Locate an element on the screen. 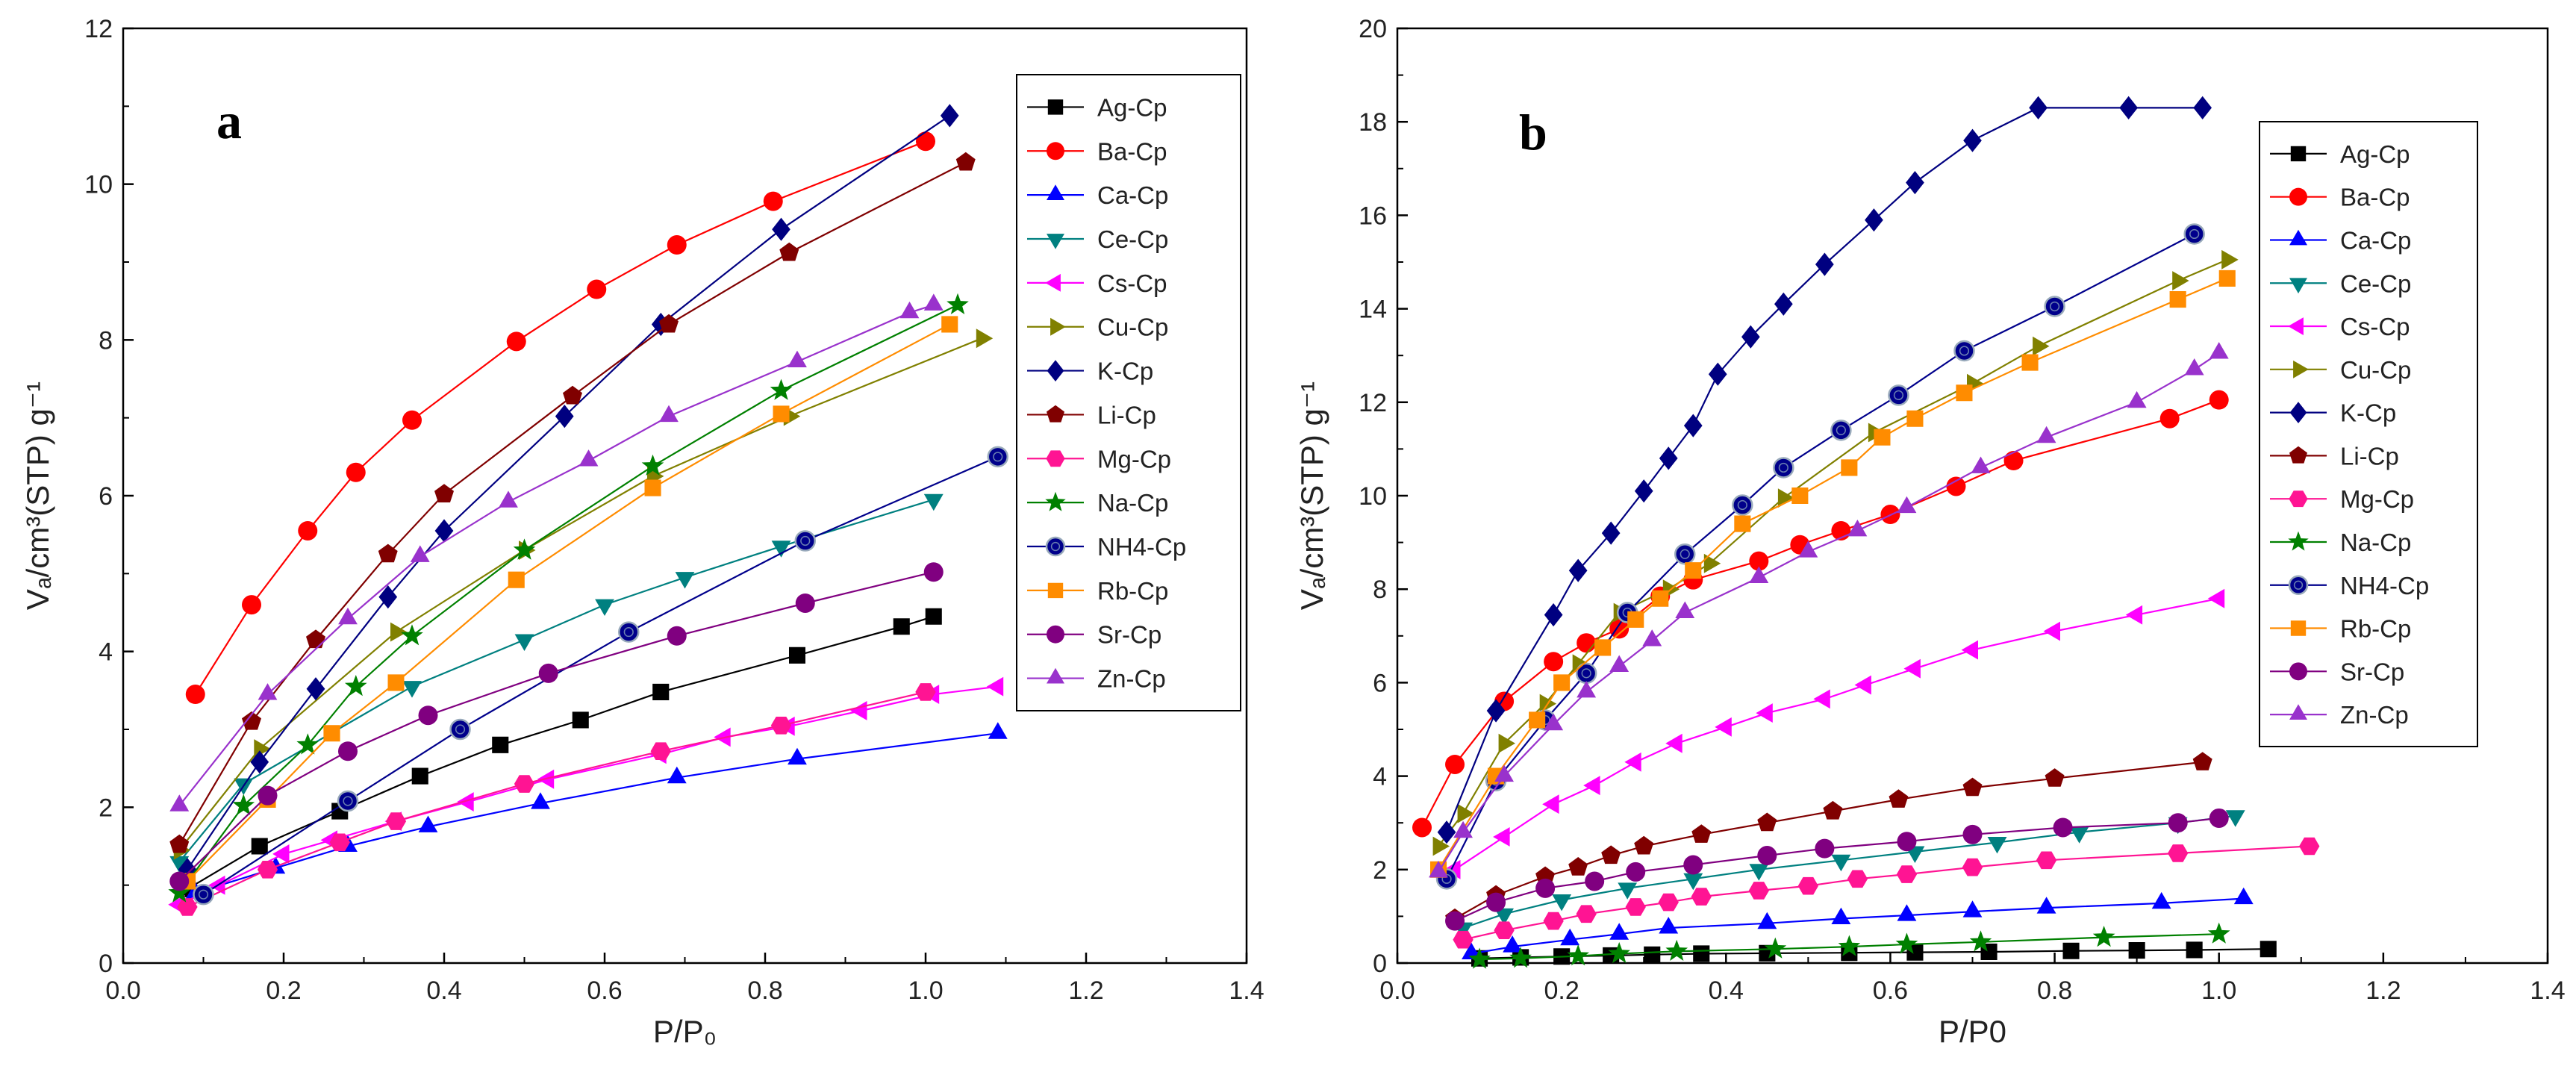  legend-label: Cs-Cp is located at coordinates (2375, 326).